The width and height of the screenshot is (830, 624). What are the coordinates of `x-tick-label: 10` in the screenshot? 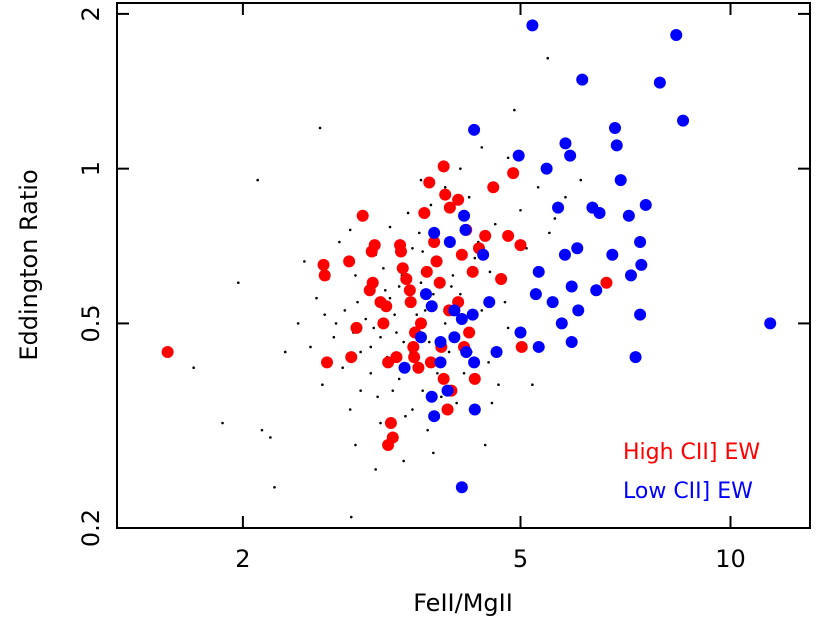 It's located at (730, 559).